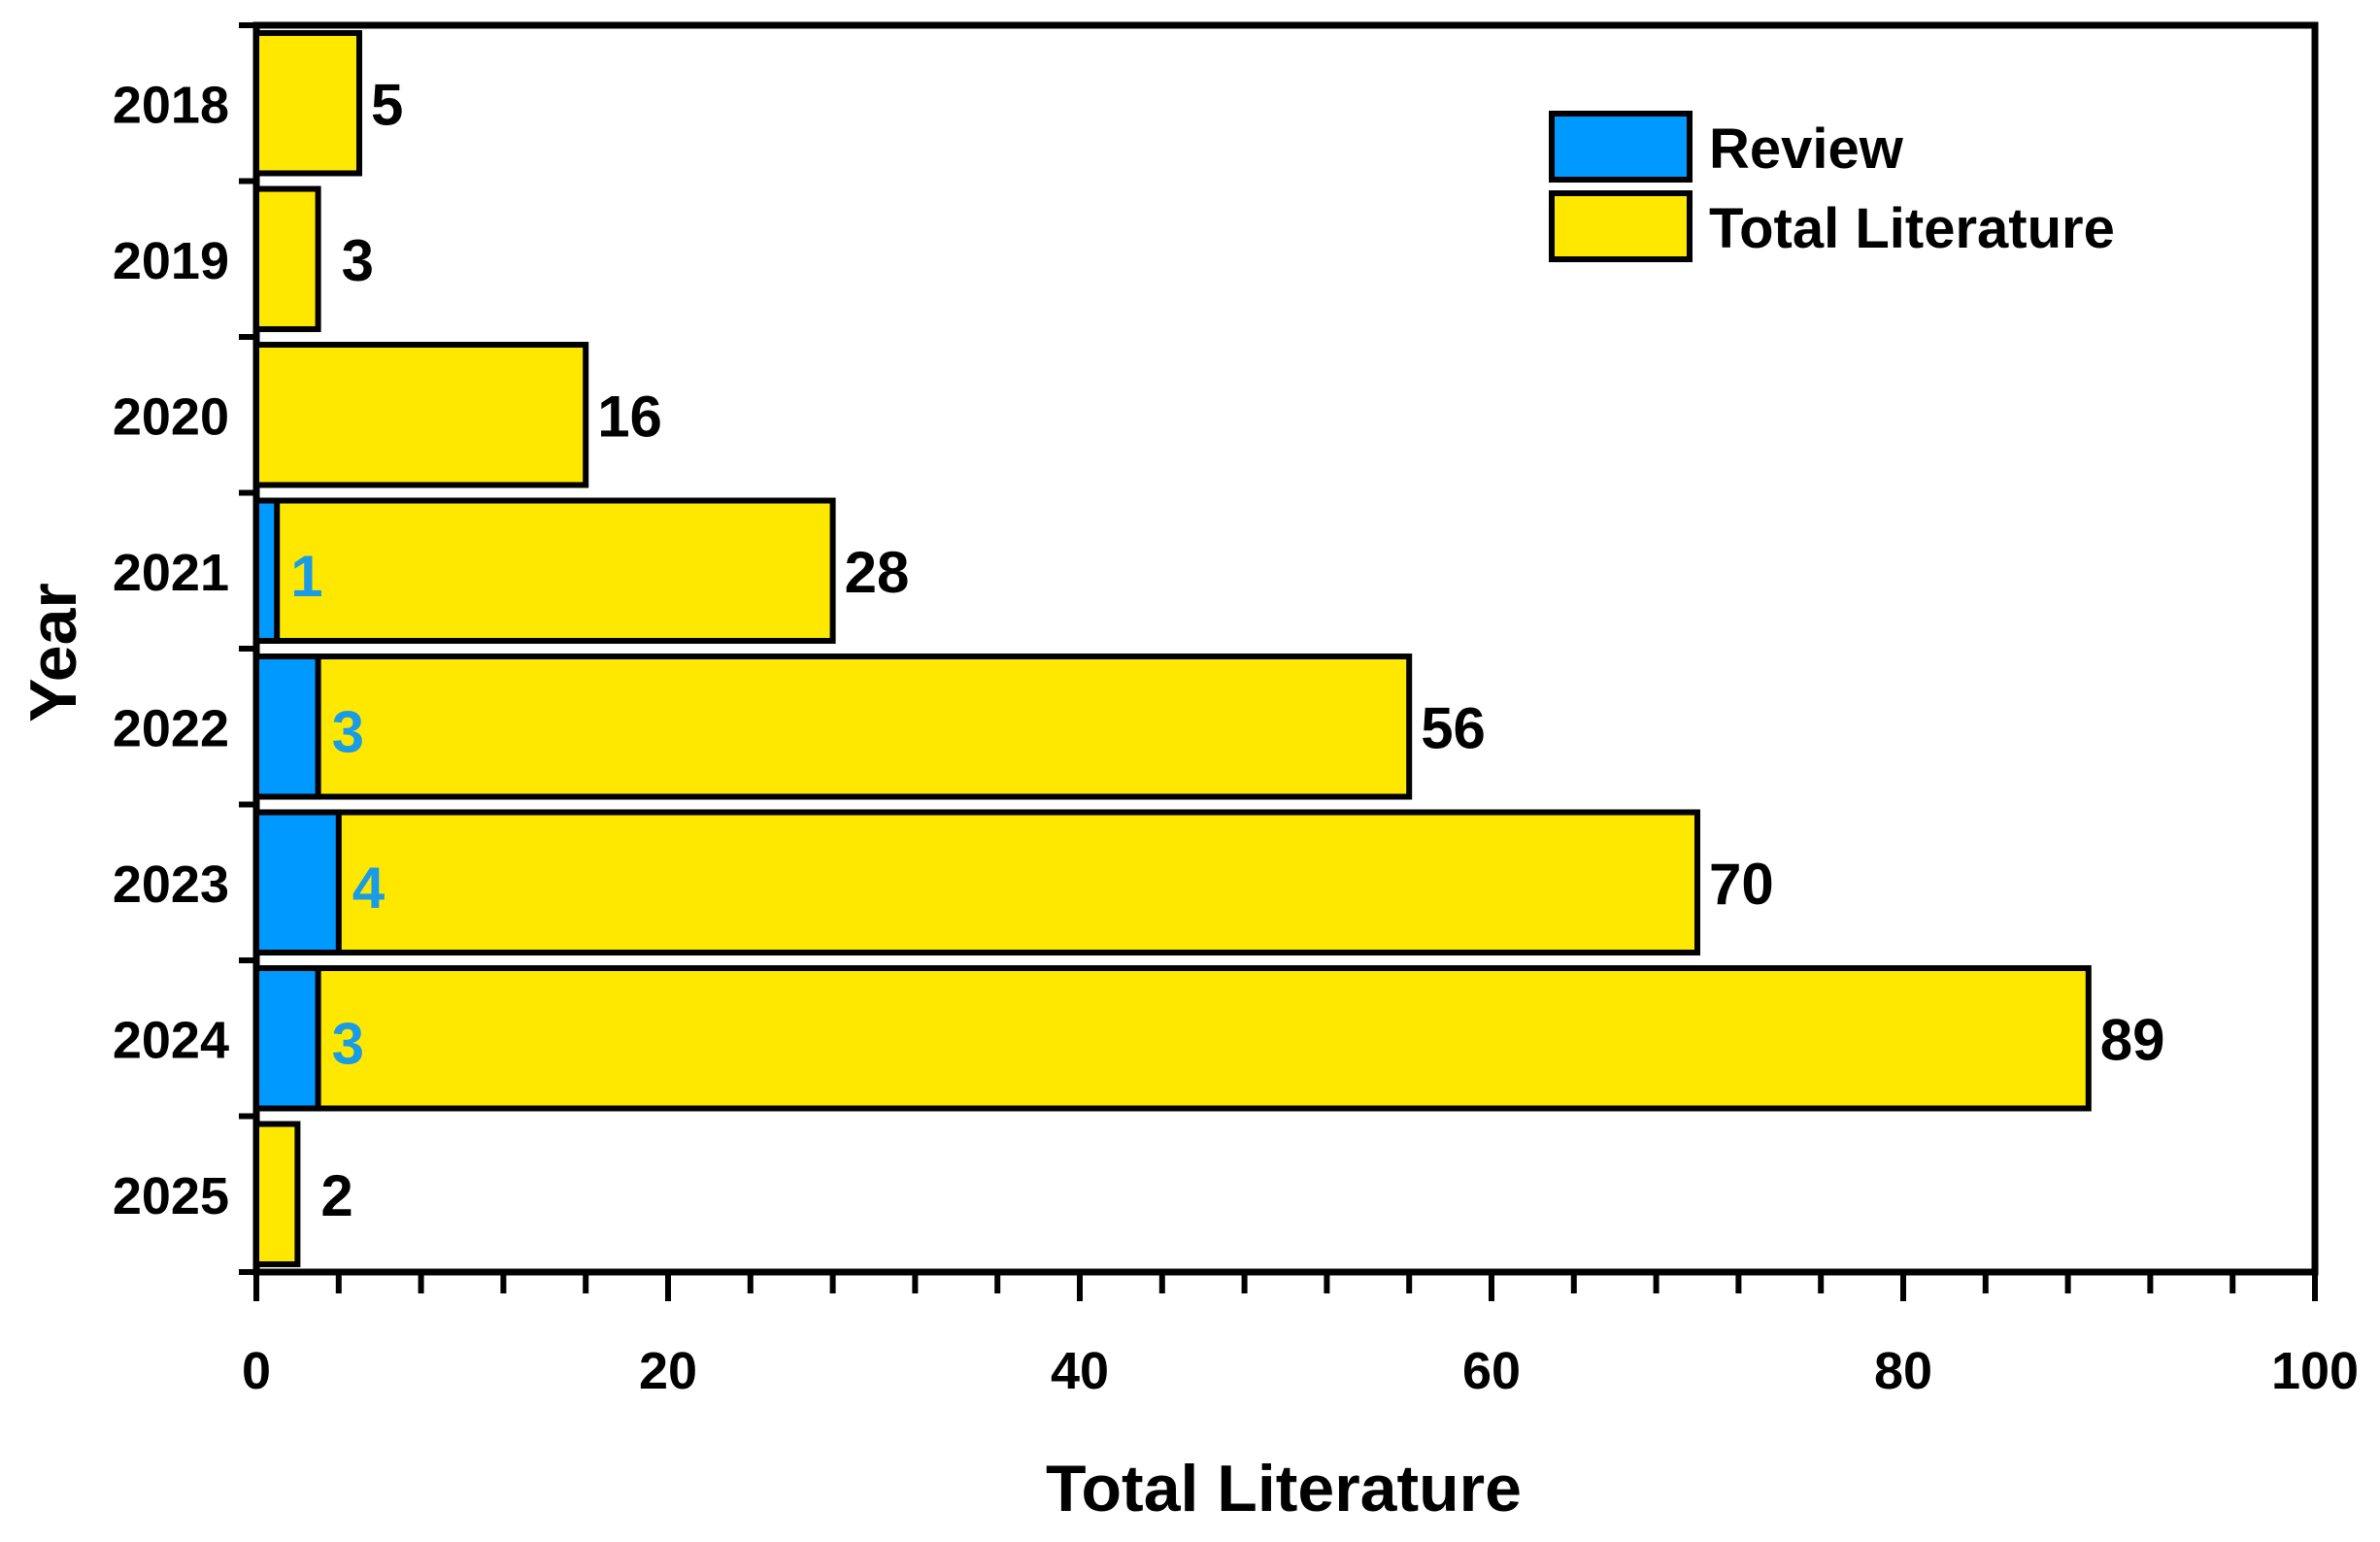 Image resolution: width=2380 pixels, height=1542 pixels. I want to click on bar-total-2021, so click(544, 570).